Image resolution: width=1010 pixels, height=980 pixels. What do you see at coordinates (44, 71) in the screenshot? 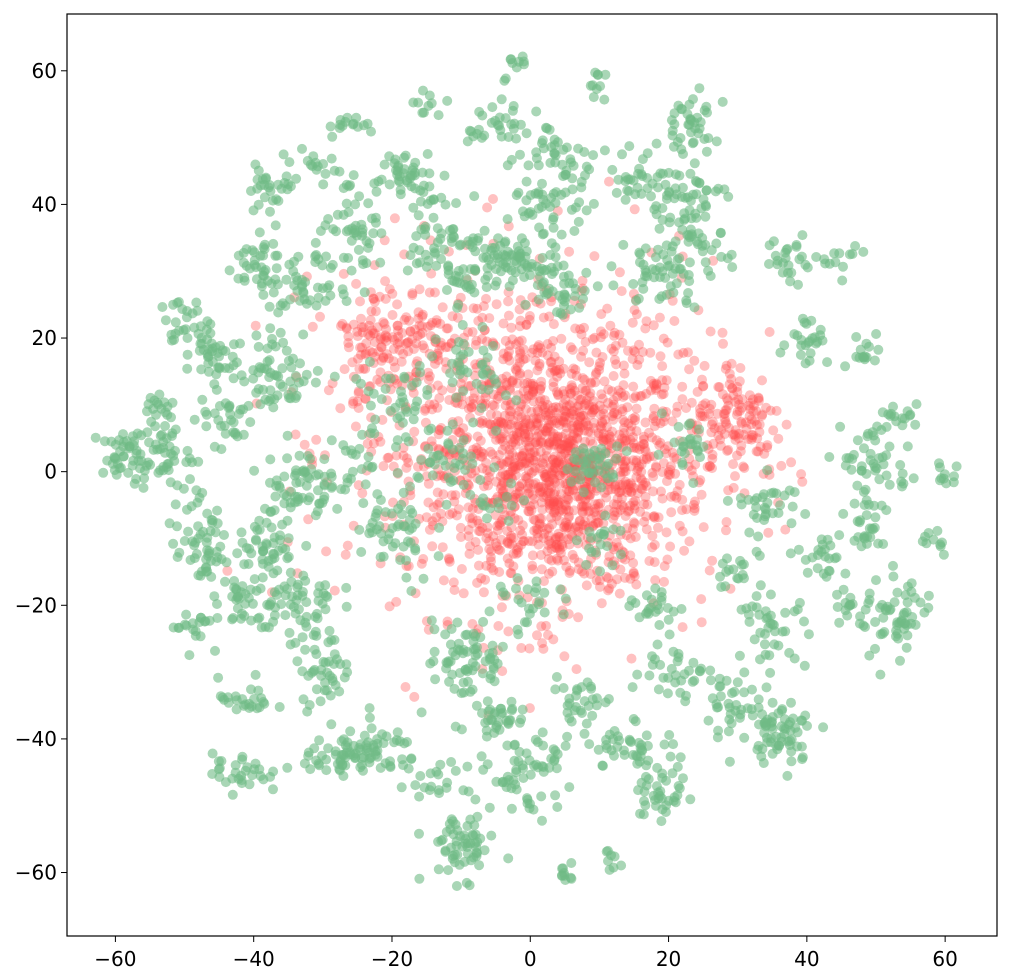
I see `y-tick-label: 60` at bounding box center [44, 71].